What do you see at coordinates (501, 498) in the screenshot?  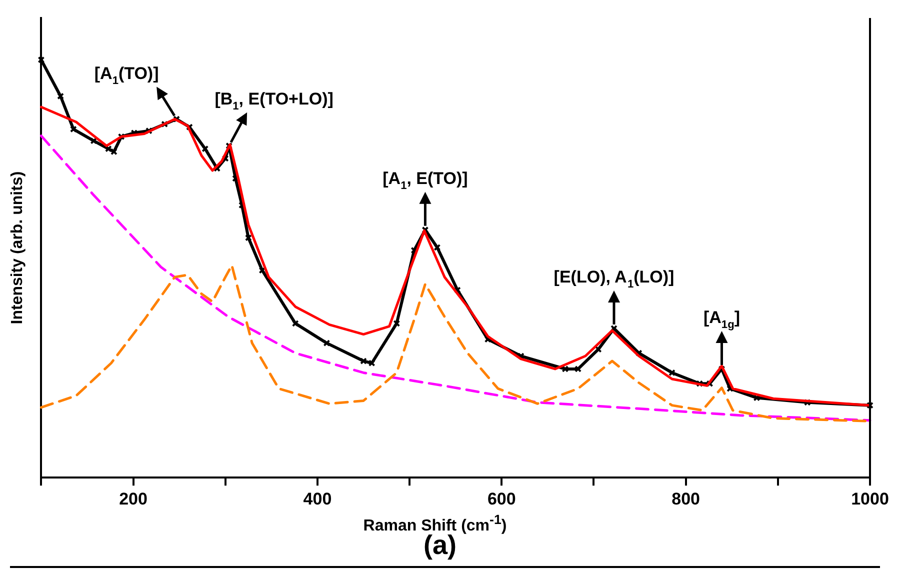 I see `x-tick-label: 600` at bounding box center [501, 498].